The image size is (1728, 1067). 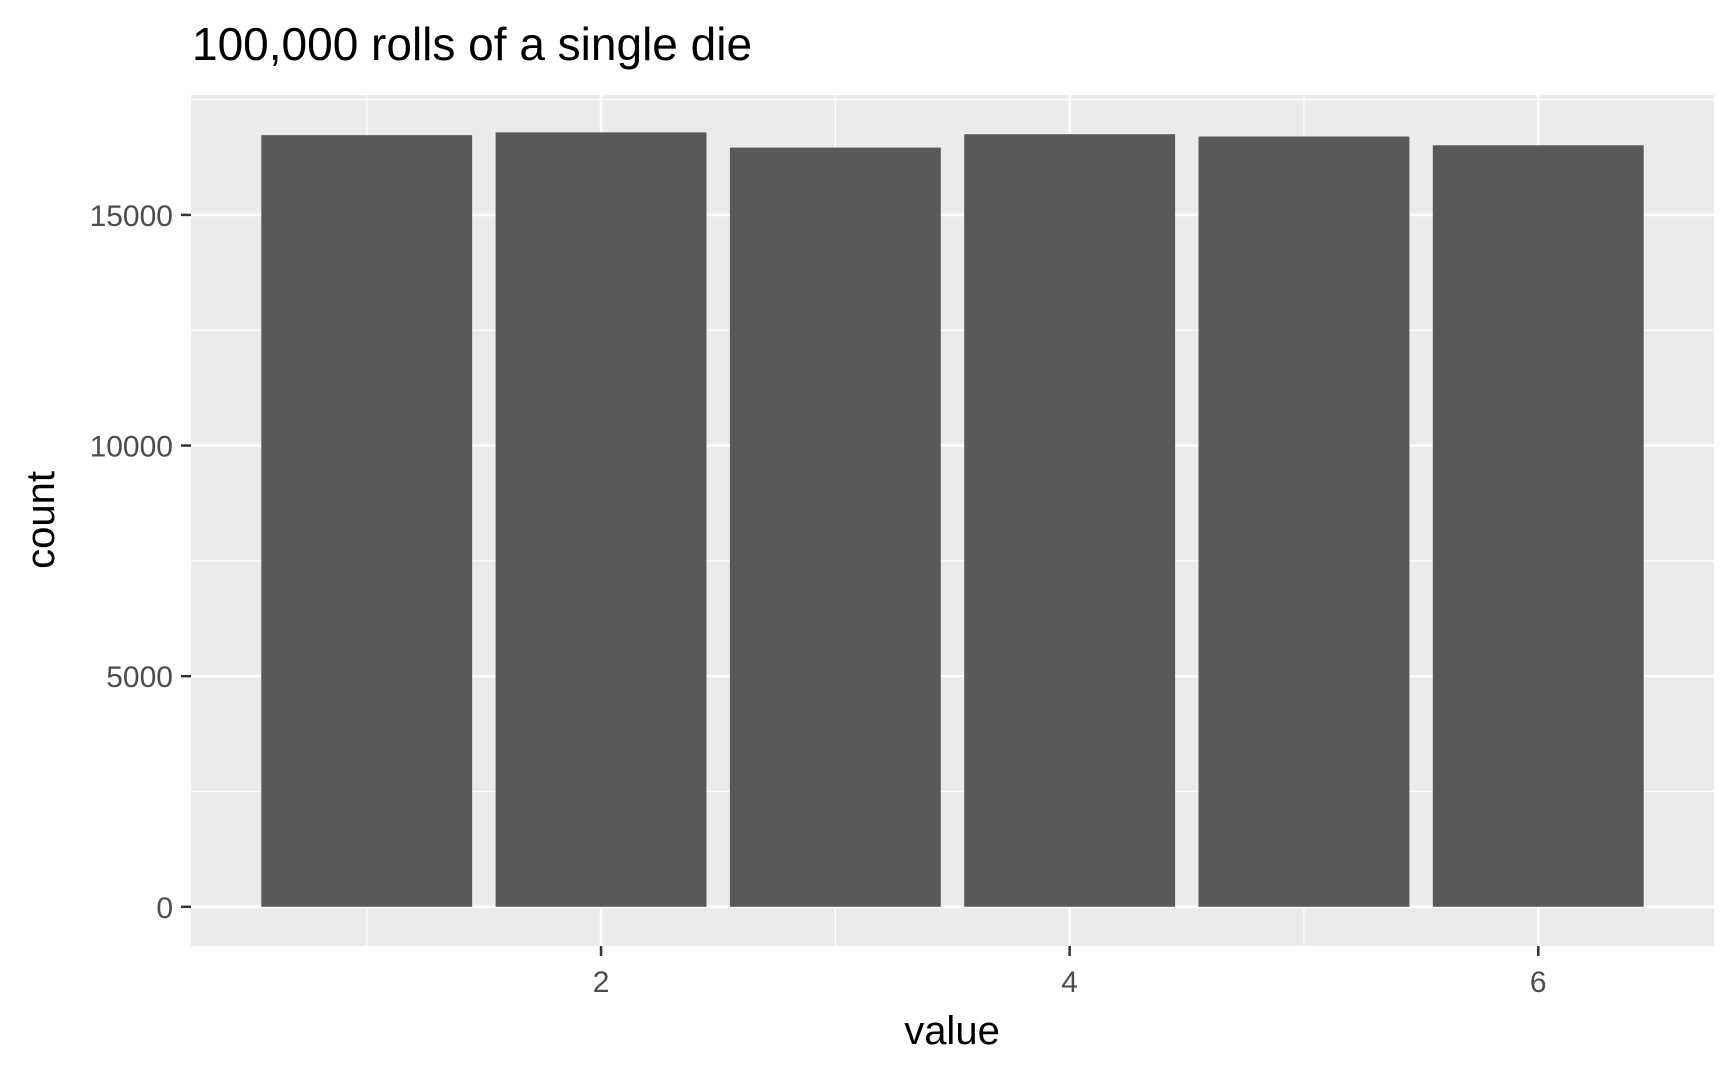 What do you see at coordinates (472, 44) in the screenshot?
I see `chart-title: 100,000 rolls of a single die` at bounding box center [472, 44].